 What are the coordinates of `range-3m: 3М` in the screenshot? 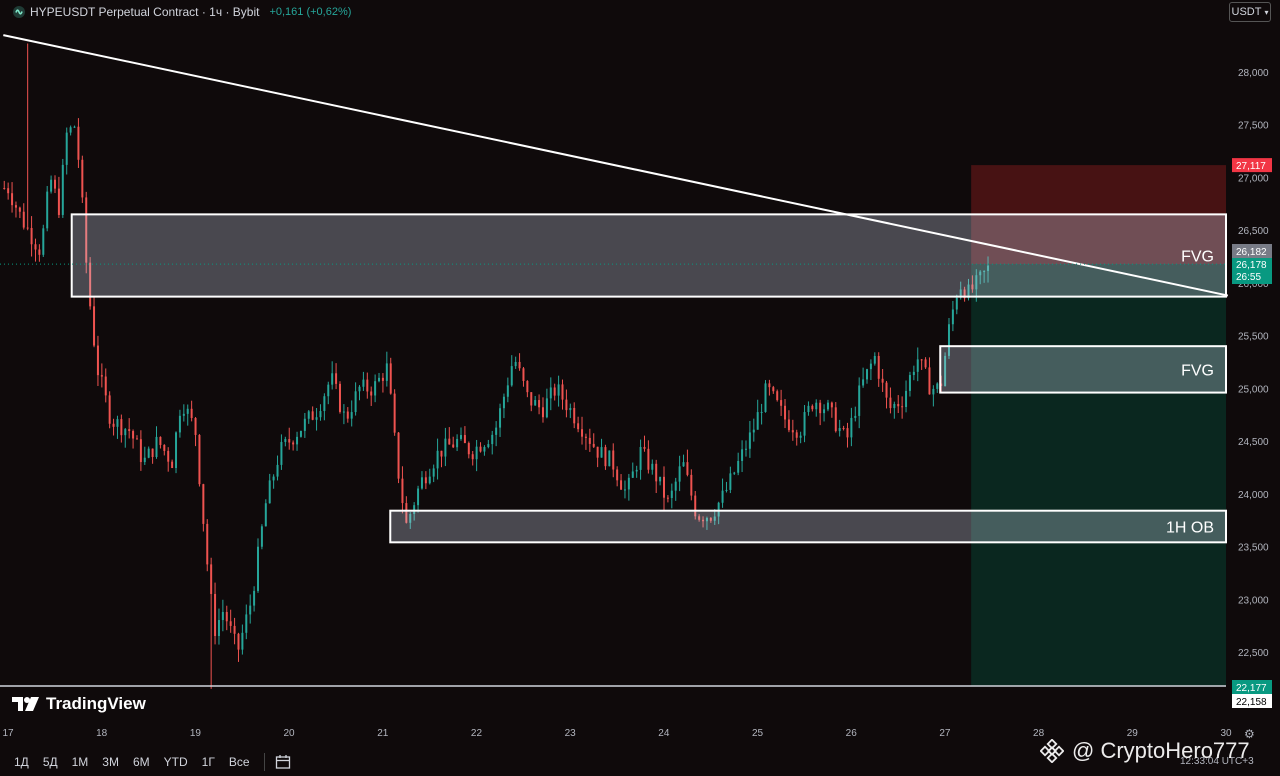 It's located at (110, 762).